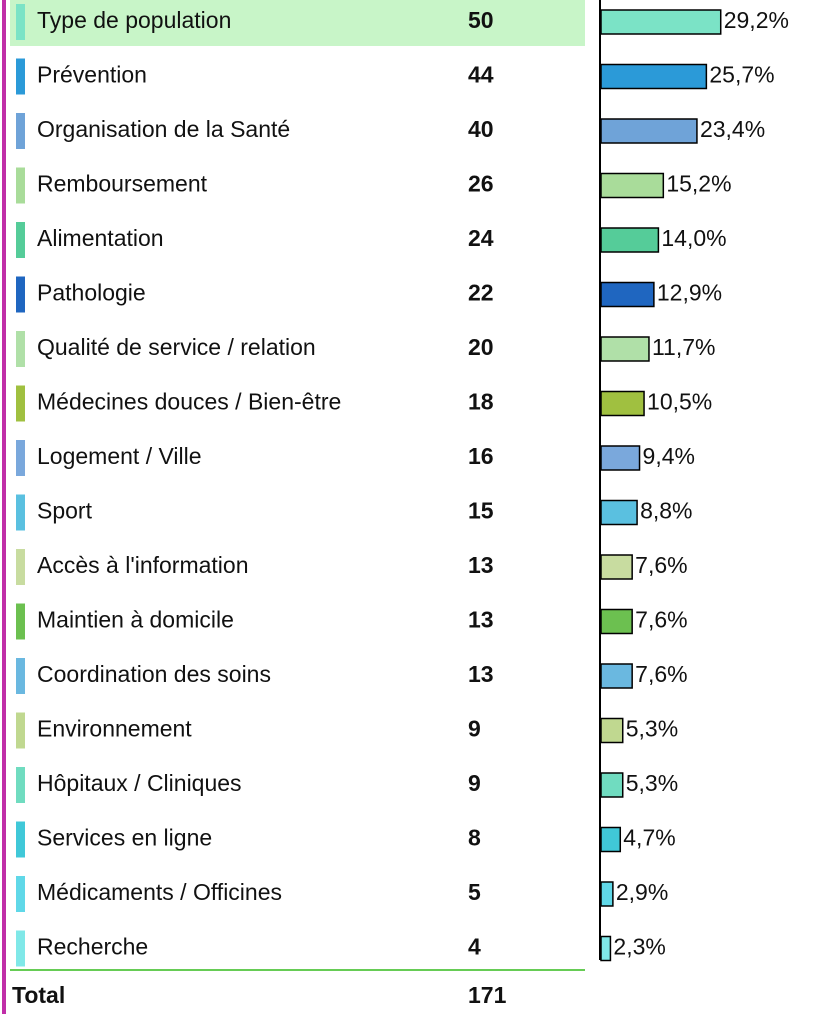  What do you see at coordinates (732, 129) in the screenshot?
I see `value-label: 23,4%` at bounding box center [732, 129].